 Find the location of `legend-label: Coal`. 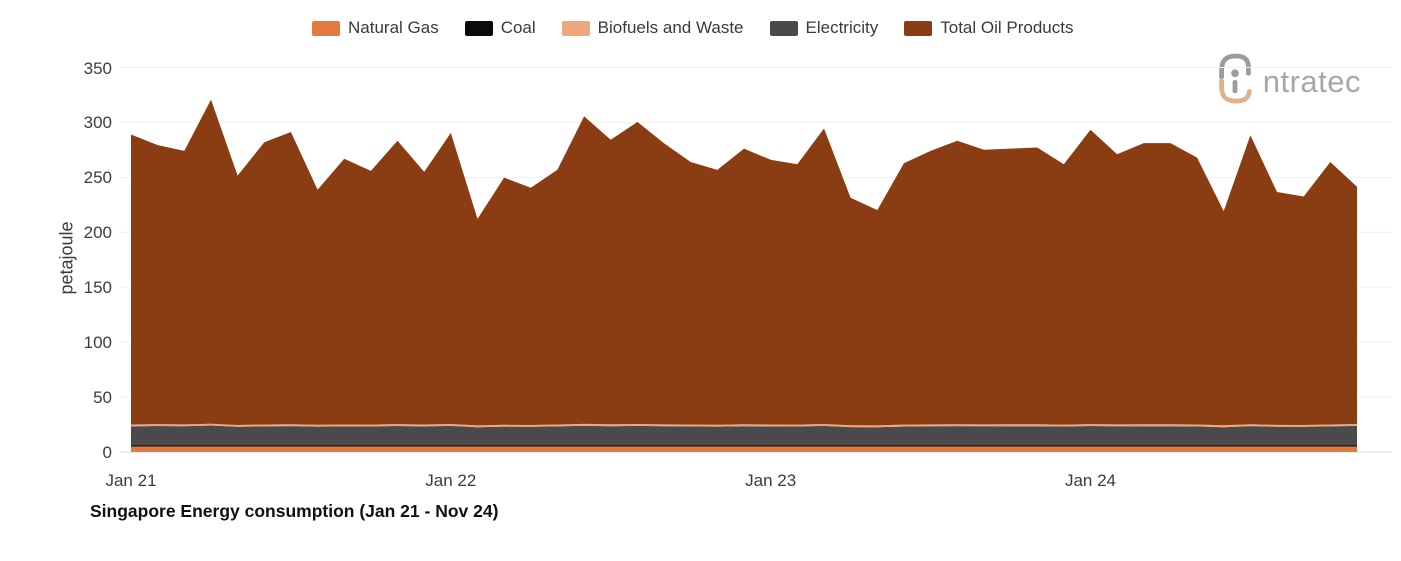

legend-label: Coal is located at coordinates (518, 27).